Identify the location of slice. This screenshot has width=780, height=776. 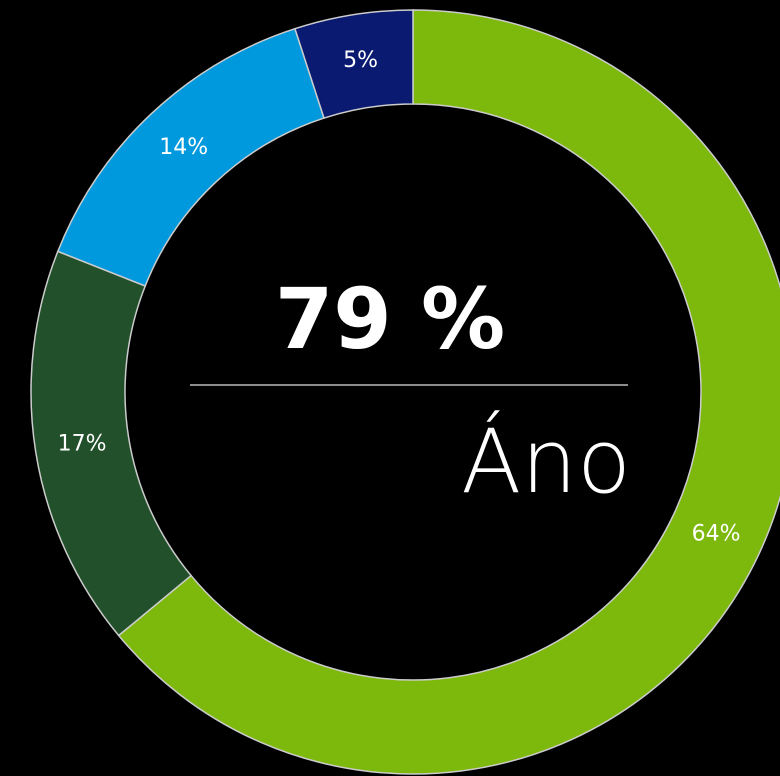
(354, 64).